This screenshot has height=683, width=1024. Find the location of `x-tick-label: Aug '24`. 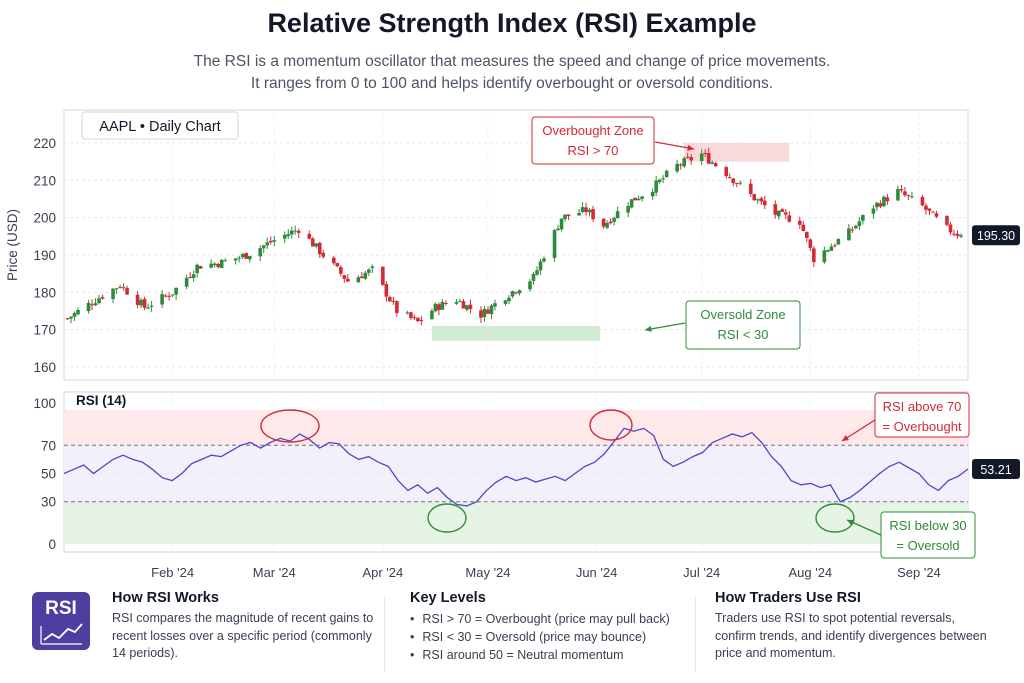

x-tick-label: Aug '24 is located at coordinates (810, 572).